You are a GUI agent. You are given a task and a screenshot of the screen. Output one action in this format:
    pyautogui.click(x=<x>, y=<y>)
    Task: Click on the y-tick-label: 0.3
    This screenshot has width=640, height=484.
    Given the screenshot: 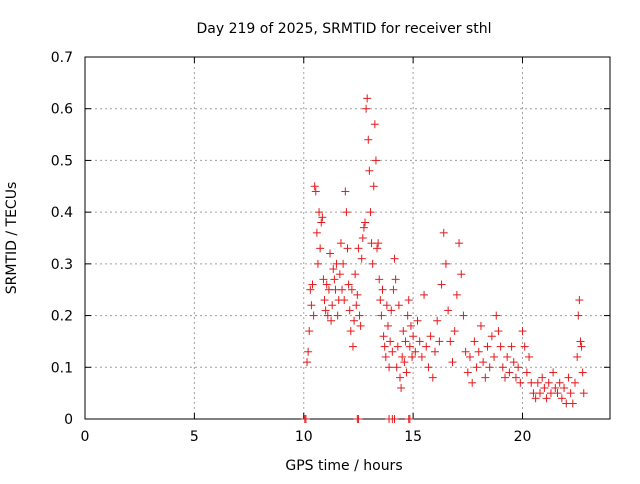 What is the action you would take?
    pyautogui.click(x=62, y=265)
    